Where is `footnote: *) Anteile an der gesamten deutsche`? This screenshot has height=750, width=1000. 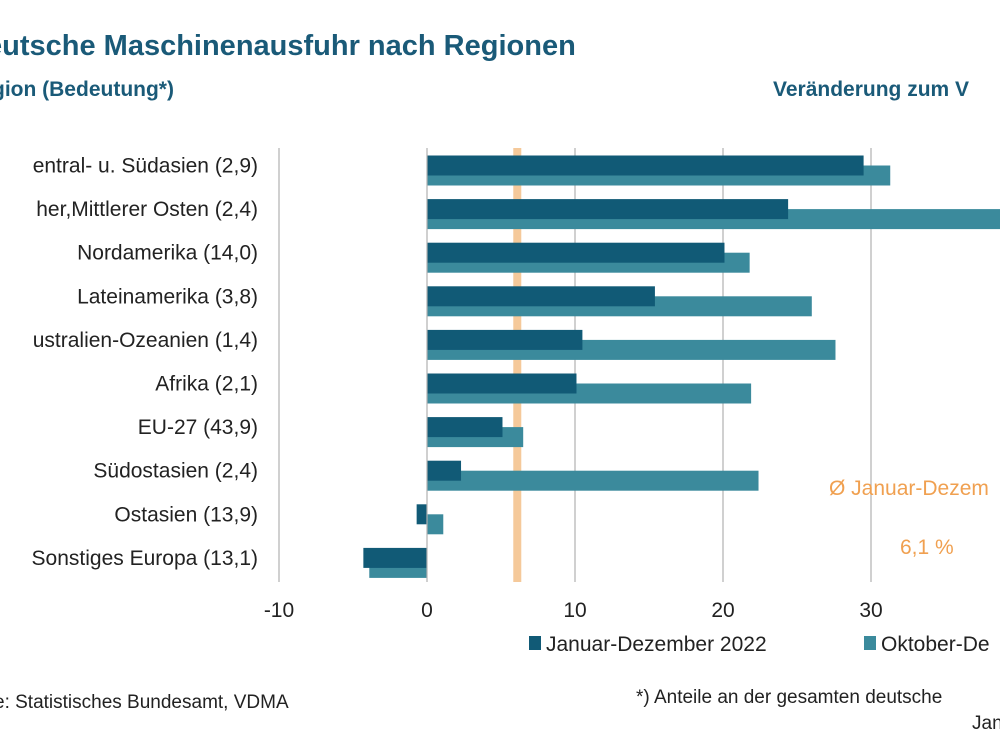 footnote: *) Anteile an der gesamten deutsche is located at coordinates (789, 697).